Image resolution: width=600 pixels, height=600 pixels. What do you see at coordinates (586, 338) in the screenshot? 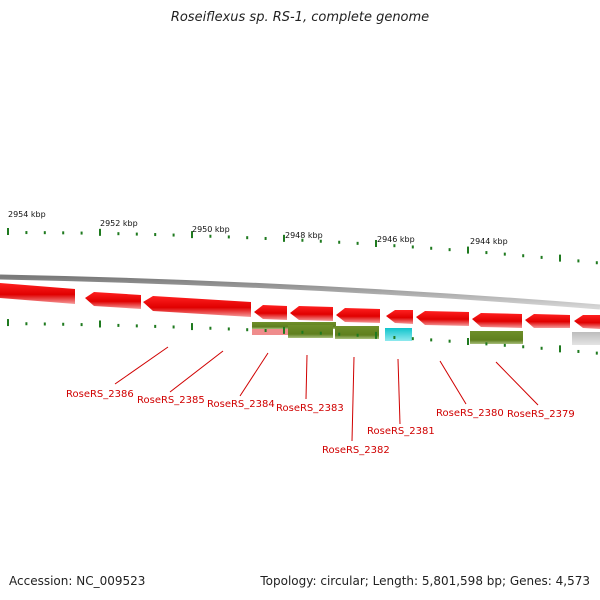
I see `grey-feature` at bounding box center [586, 338].